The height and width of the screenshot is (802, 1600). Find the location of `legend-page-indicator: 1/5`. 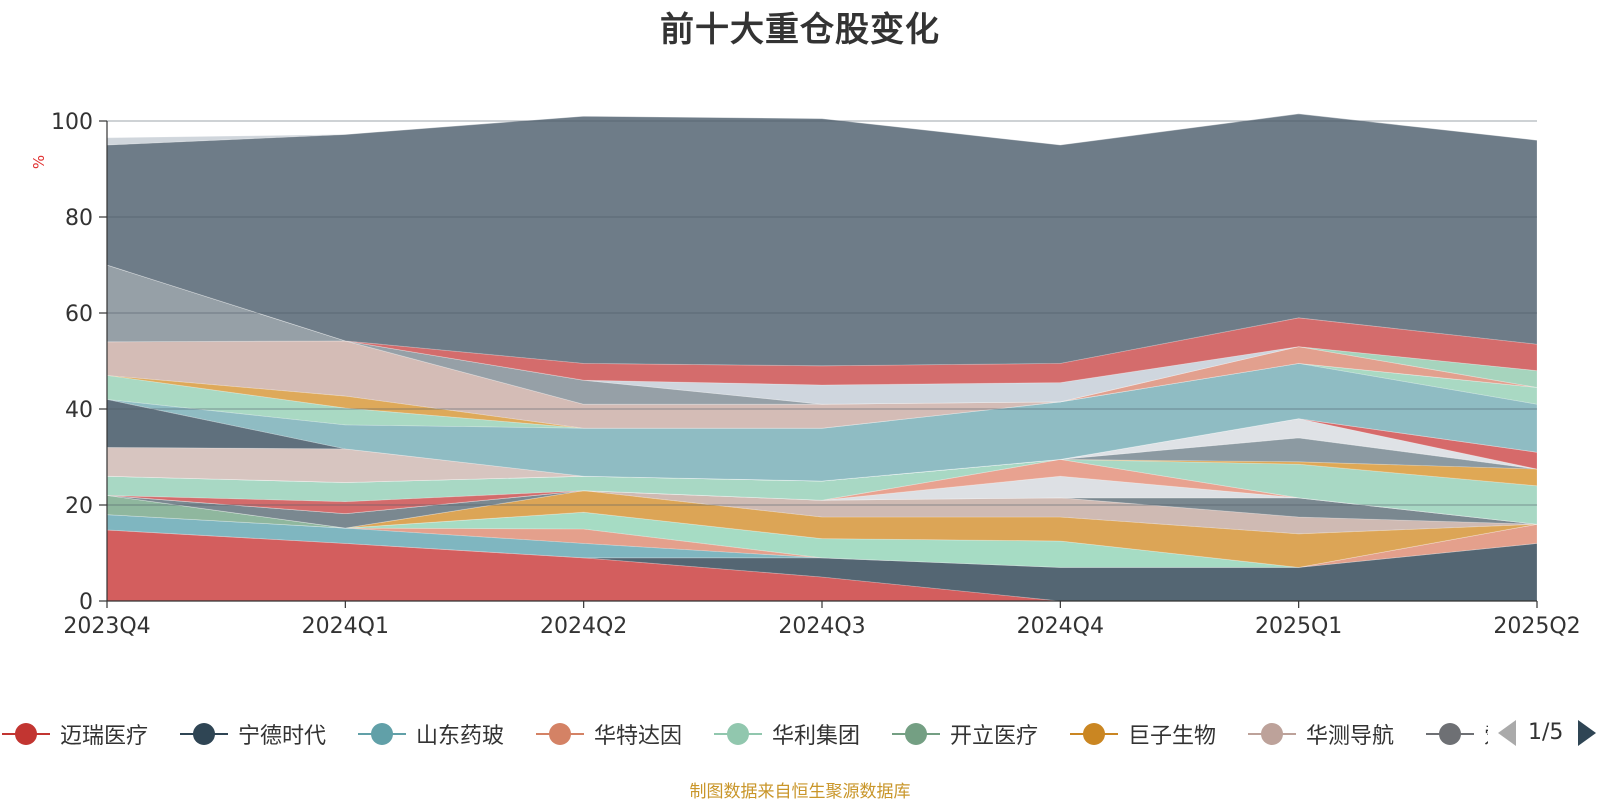

legend-page-indicator: 1/5 is located at coordinates (1546, 732).